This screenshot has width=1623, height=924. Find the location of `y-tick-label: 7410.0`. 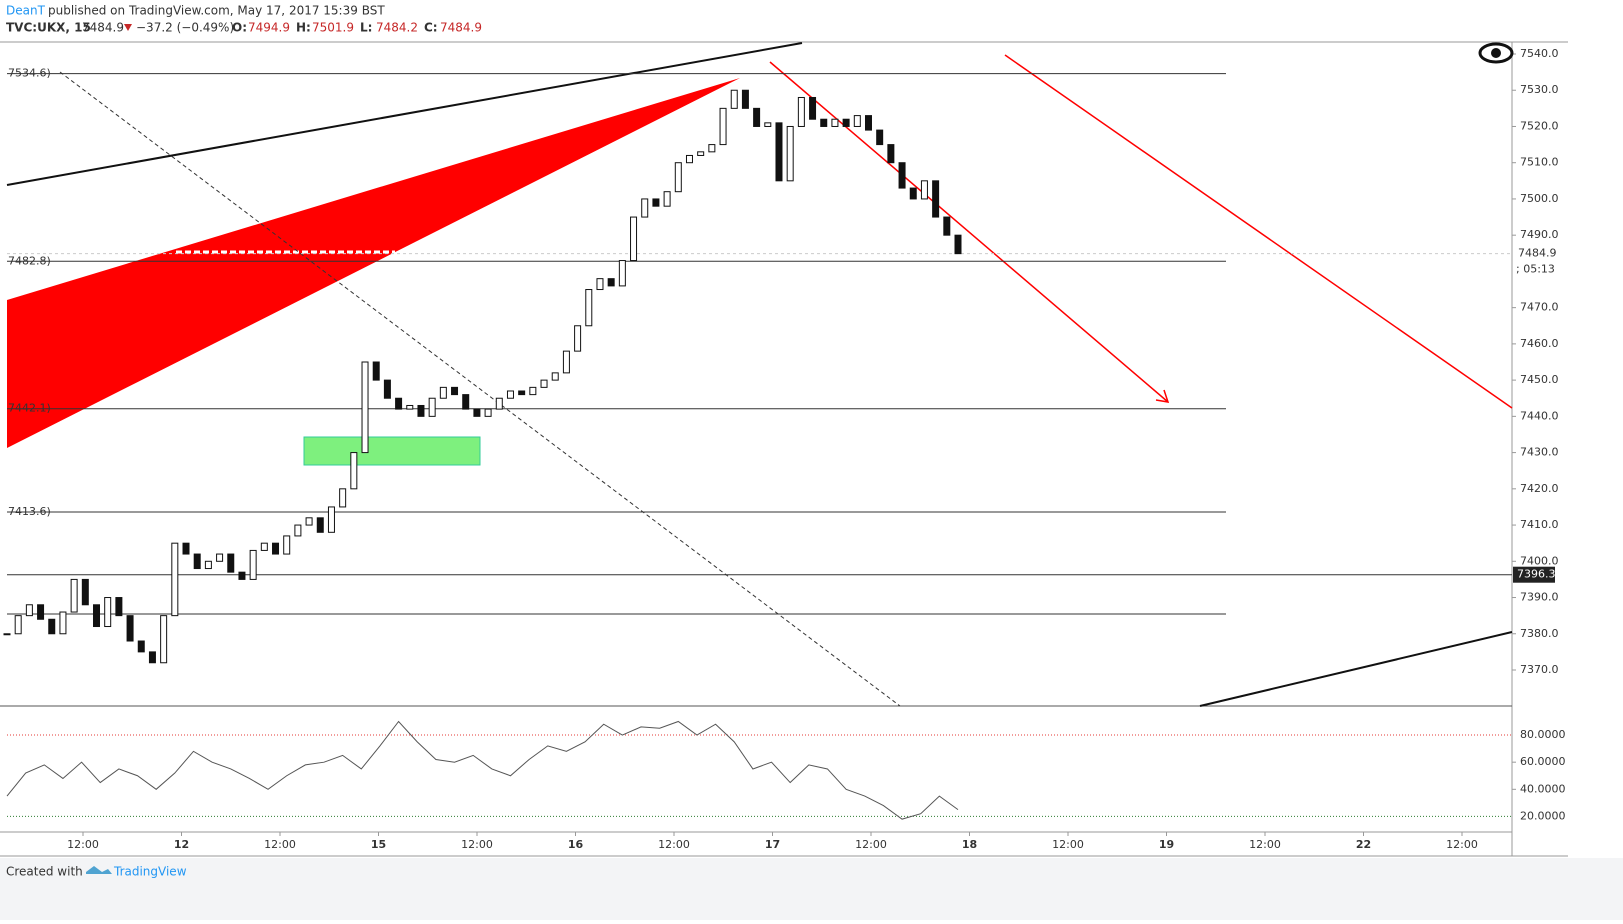

y-tick-label: 7410.0 is located at coordinates (1539, 524).